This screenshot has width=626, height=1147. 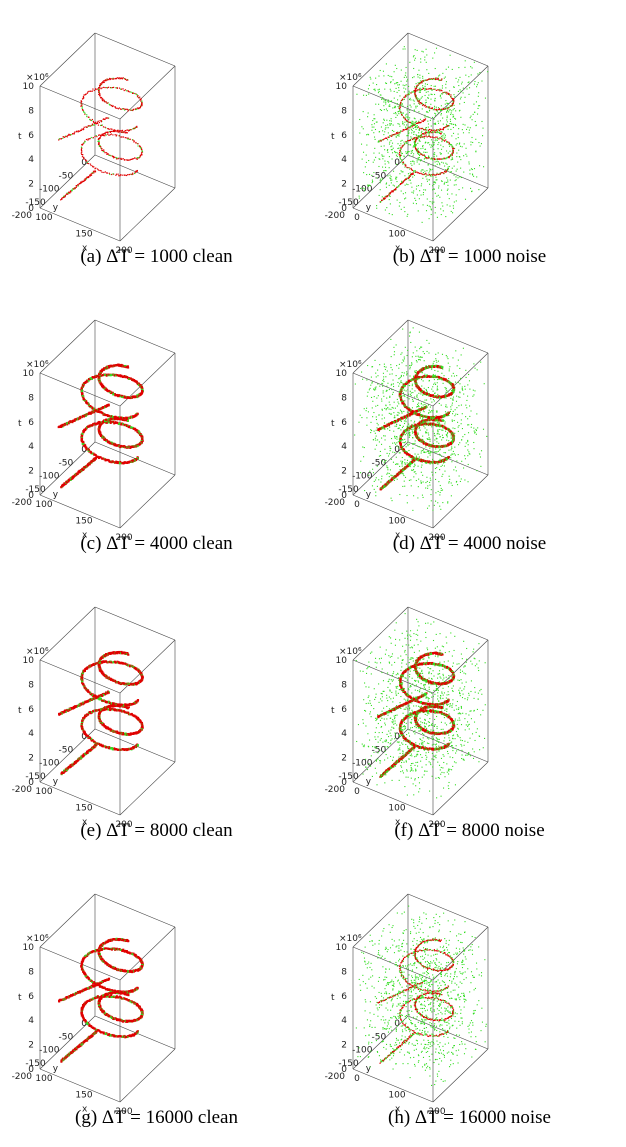 What do you see at coordinates (85, 249) in the screenshot?
I see `x-axis-label: x` at bounding box center [85, 249].